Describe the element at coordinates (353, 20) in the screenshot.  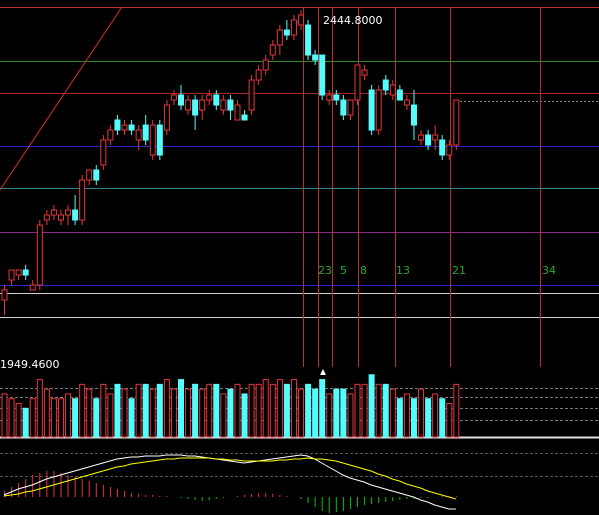
I see `max-label: 2444.8000` at that location.